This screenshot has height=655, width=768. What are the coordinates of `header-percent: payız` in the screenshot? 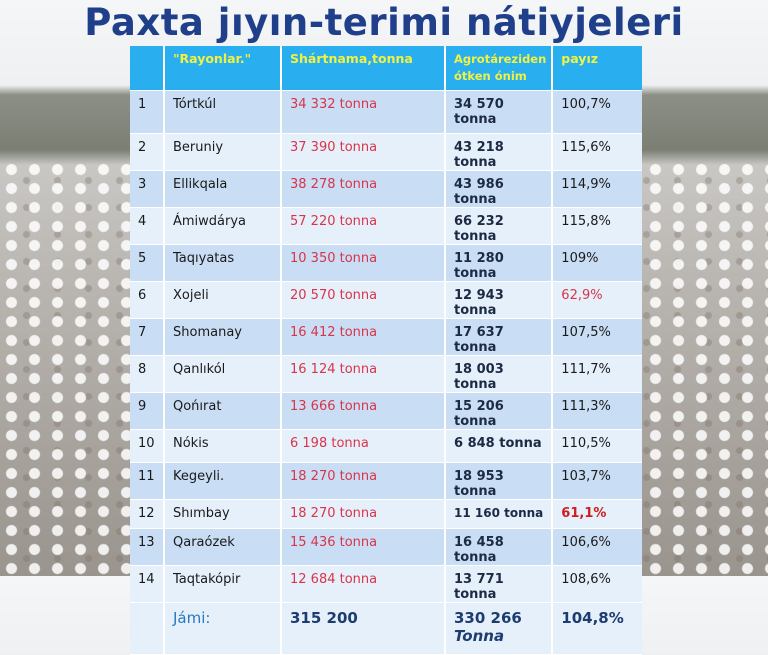 It's located at (597, 68).